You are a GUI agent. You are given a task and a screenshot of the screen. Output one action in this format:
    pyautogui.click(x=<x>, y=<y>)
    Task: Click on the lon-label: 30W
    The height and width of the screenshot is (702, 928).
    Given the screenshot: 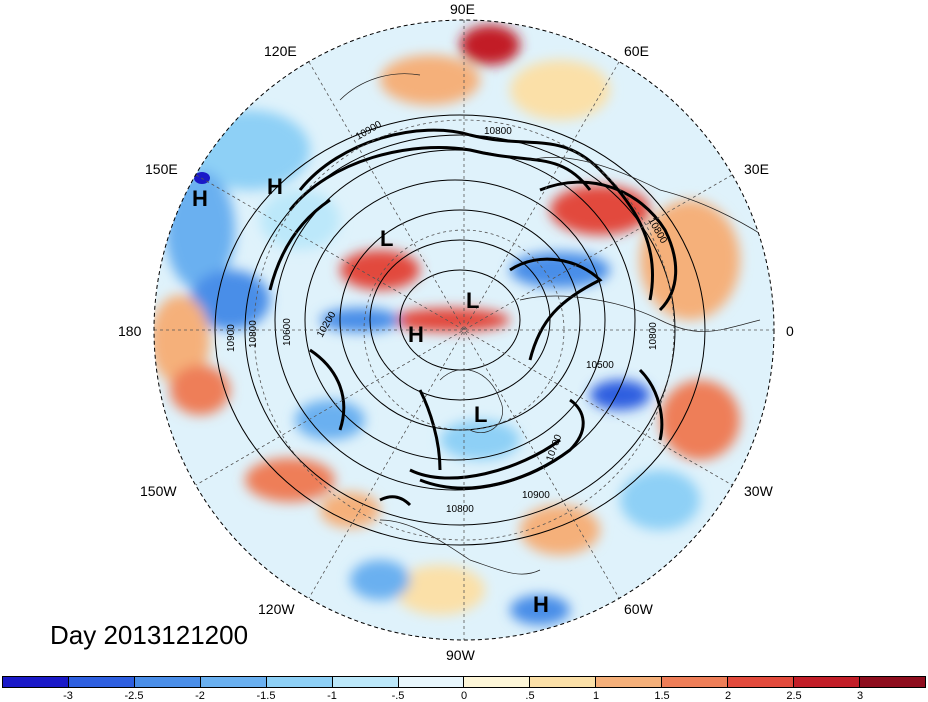 What is the action you would take?
    pyautogui.click(x=759, y=491)
    